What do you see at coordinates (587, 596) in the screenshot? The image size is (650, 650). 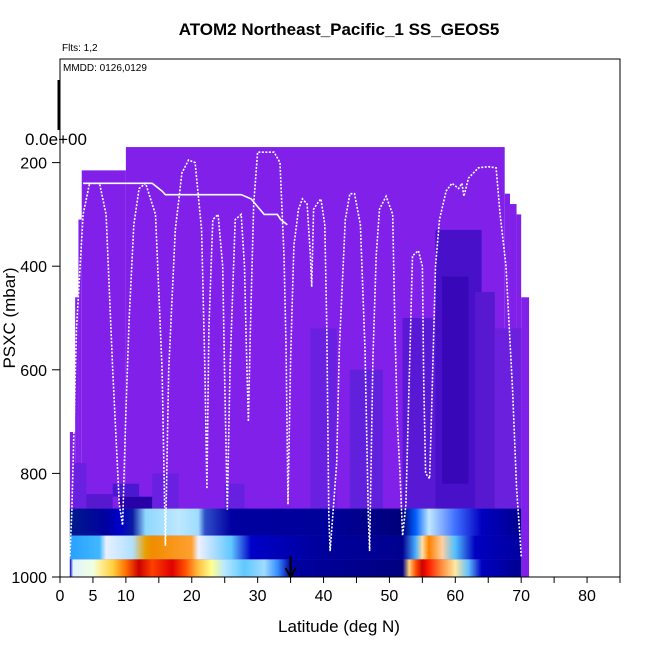 I see `x-tick-label: 80` at bounding box center [587, 596].